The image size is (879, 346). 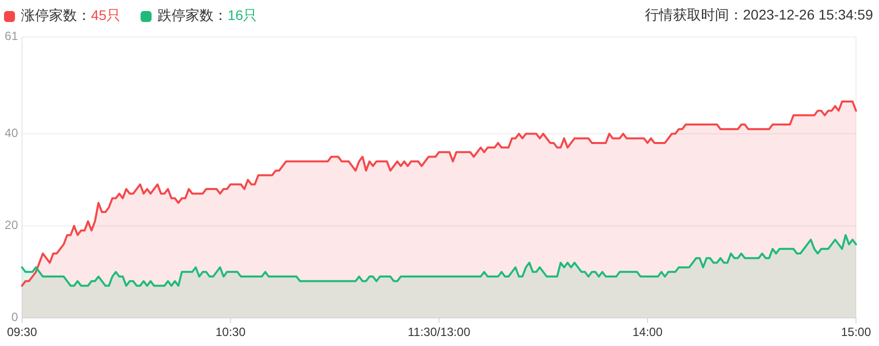 I want to click on x-tick-label: 09:30, so click(x=22, y=332).